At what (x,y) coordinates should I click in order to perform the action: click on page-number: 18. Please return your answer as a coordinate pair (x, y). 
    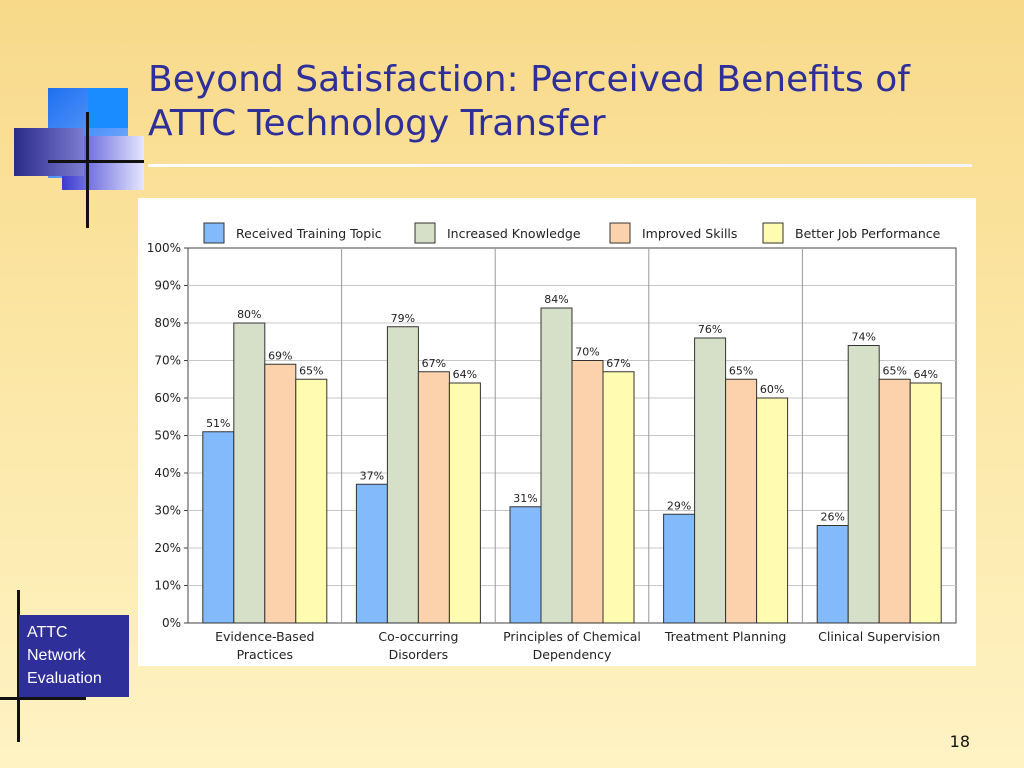
    Looking at the image, I should click on (959, 741).